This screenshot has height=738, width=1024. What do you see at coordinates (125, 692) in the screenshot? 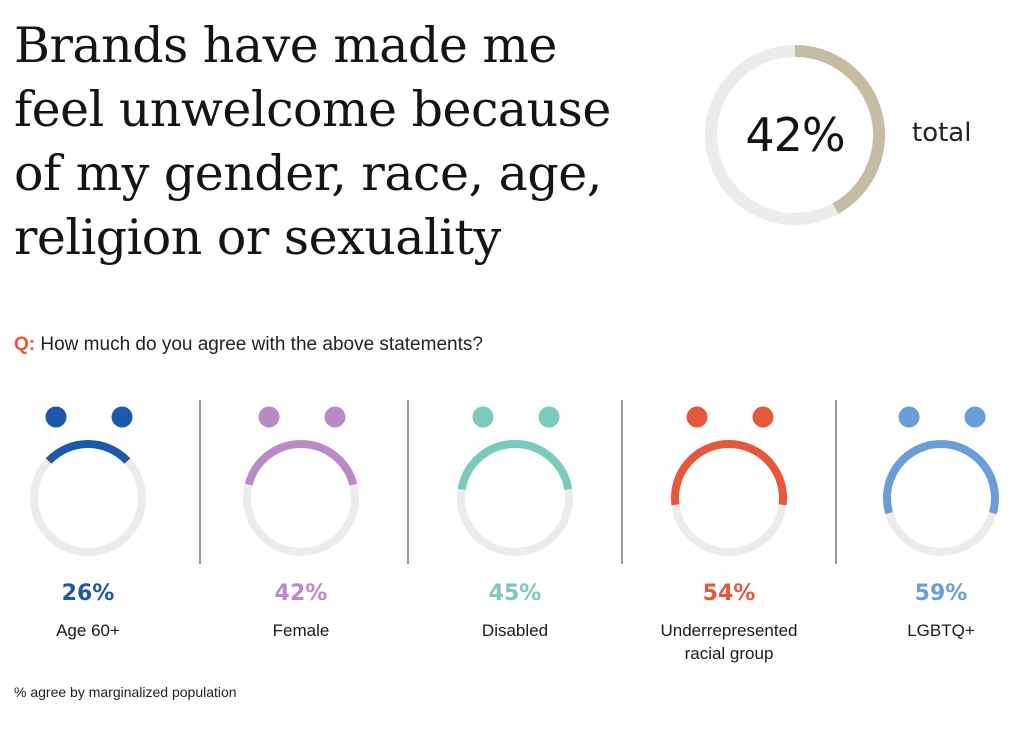
I see `footnote: % agree by marginalized population` at bounding box center [125, 692].